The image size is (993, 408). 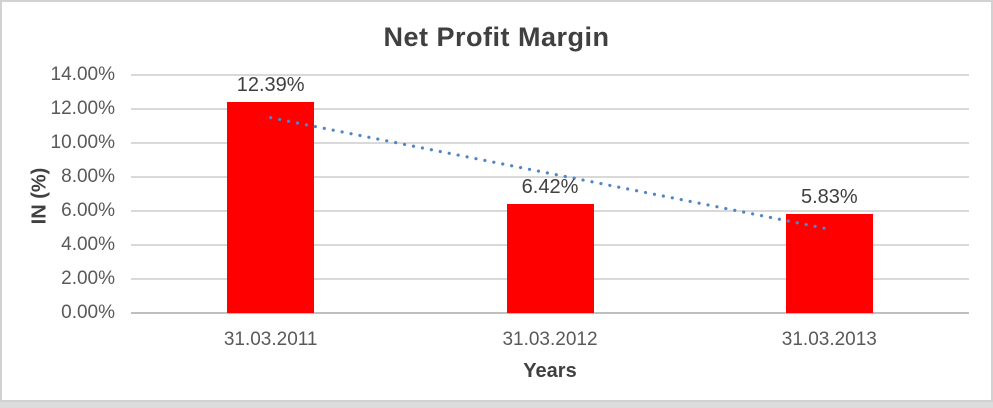 What do you see at coordinates (82, 74) in the screenshot?
I see `y-tick-label: 14.00%` at bounding box center [82, 74].